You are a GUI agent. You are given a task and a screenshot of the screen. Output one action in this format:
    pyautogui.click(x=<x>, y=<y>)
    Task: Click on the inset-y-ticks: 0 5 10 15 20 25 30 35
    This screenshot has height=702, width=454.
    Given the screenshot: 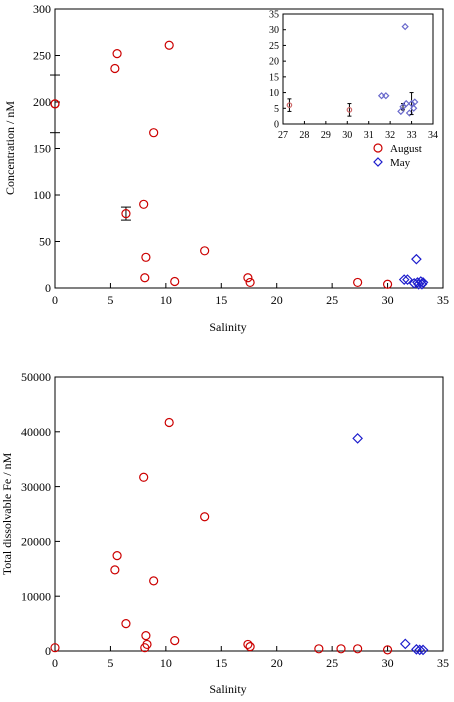 What is the action you would take?
    pyautogui.click(x=277, y=70)
    